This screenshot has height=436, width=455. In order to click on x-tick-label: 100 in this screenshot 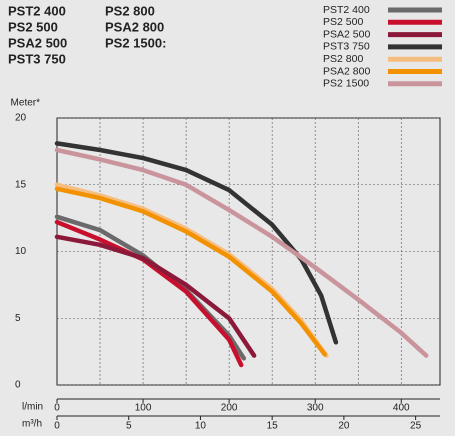, I will do `click(143, 408)`.